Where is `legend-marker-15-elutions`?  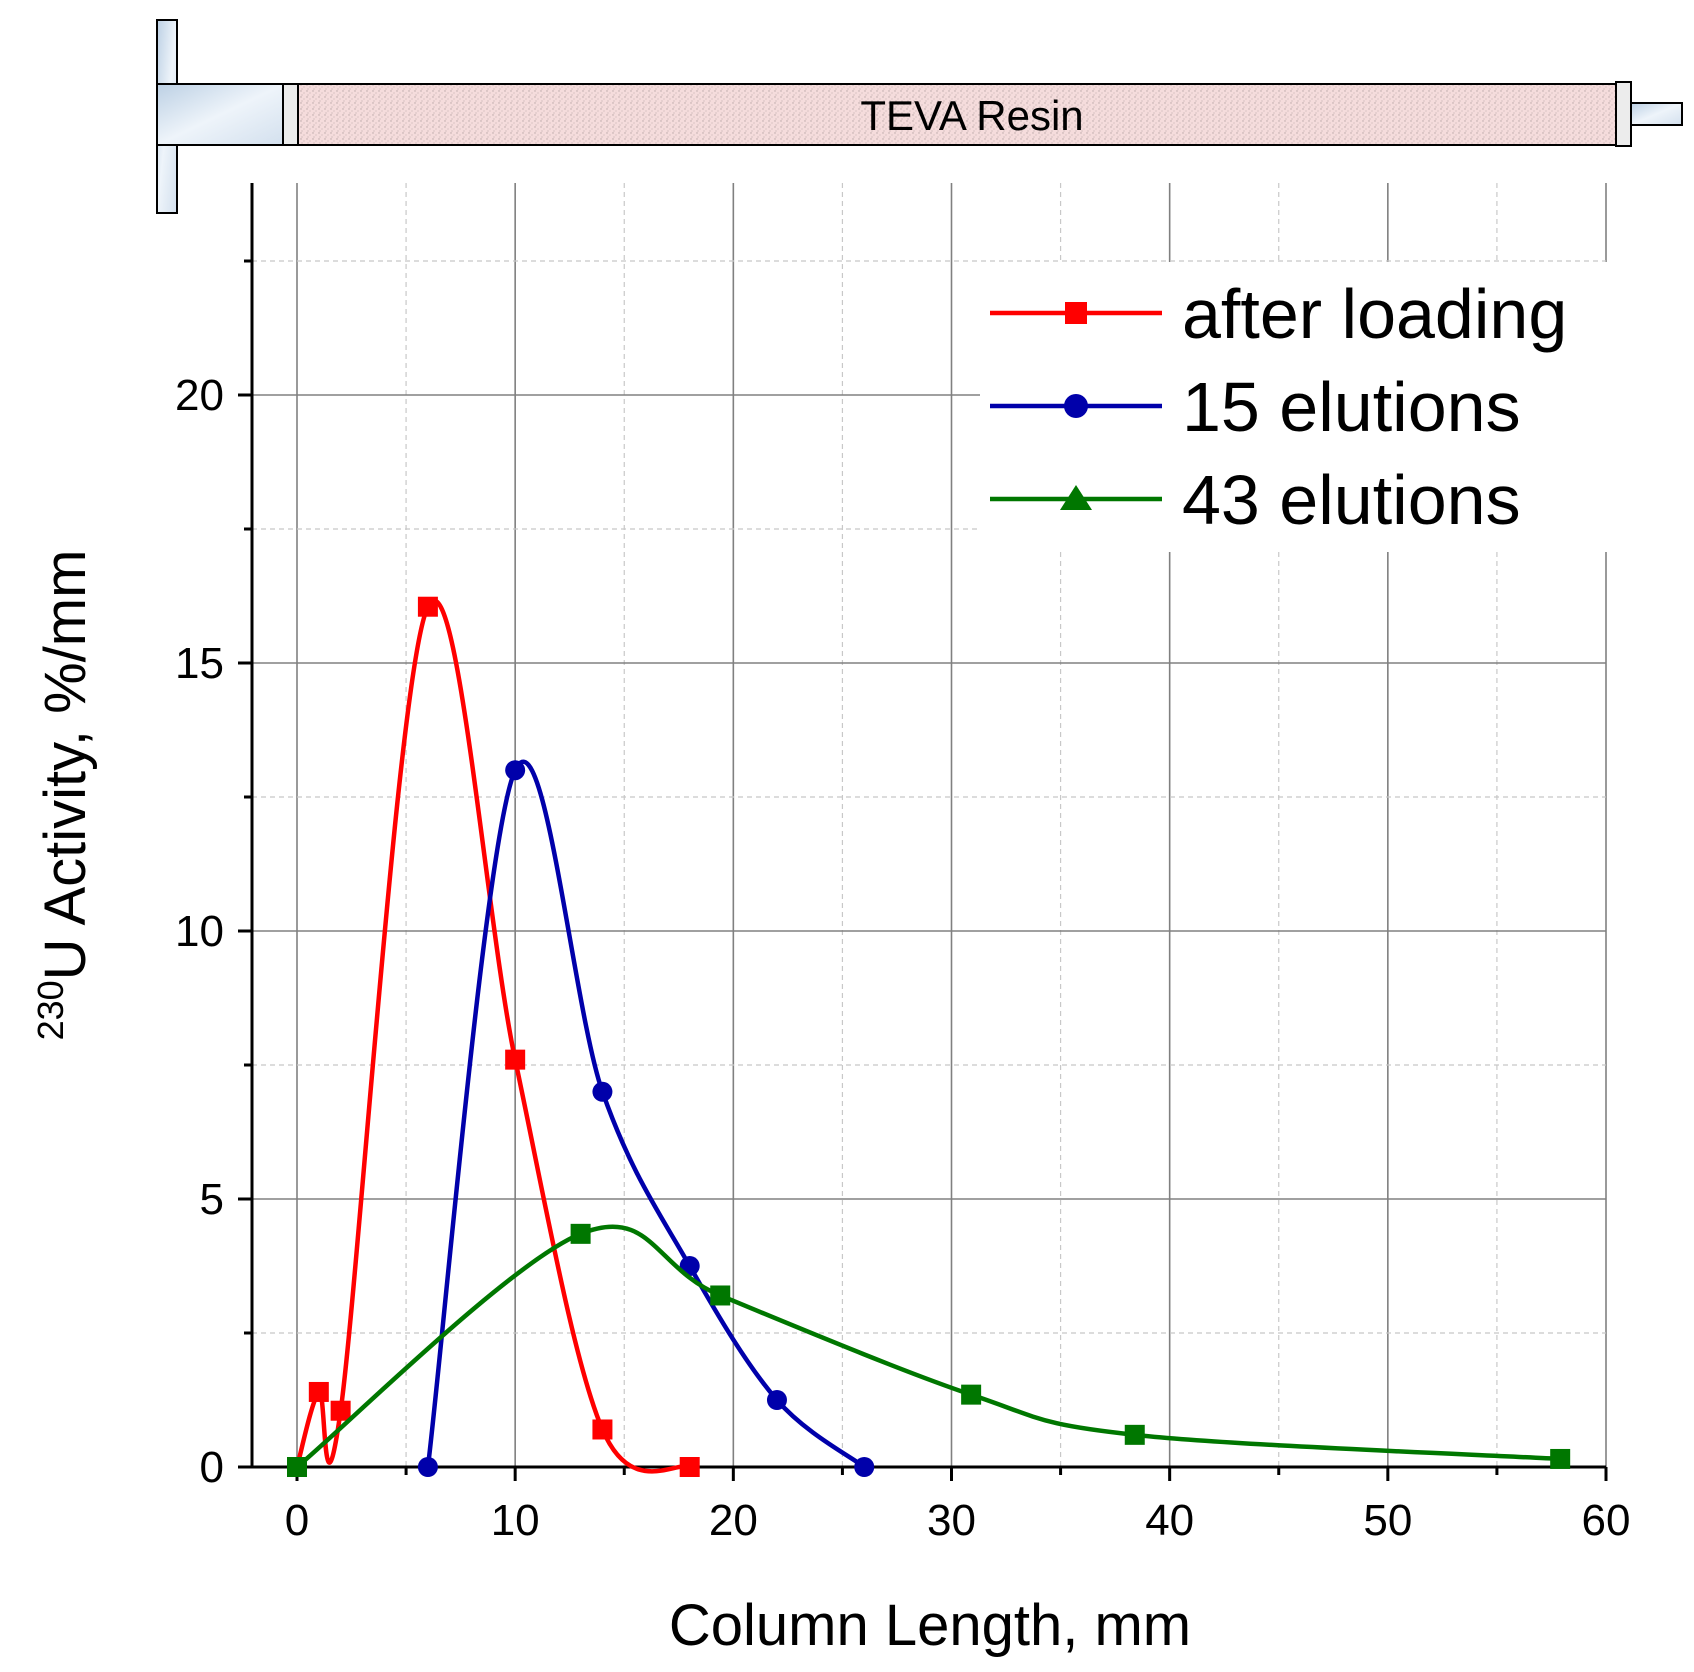
legend-marker-15-elutions is located at coordinates (1076, 406).